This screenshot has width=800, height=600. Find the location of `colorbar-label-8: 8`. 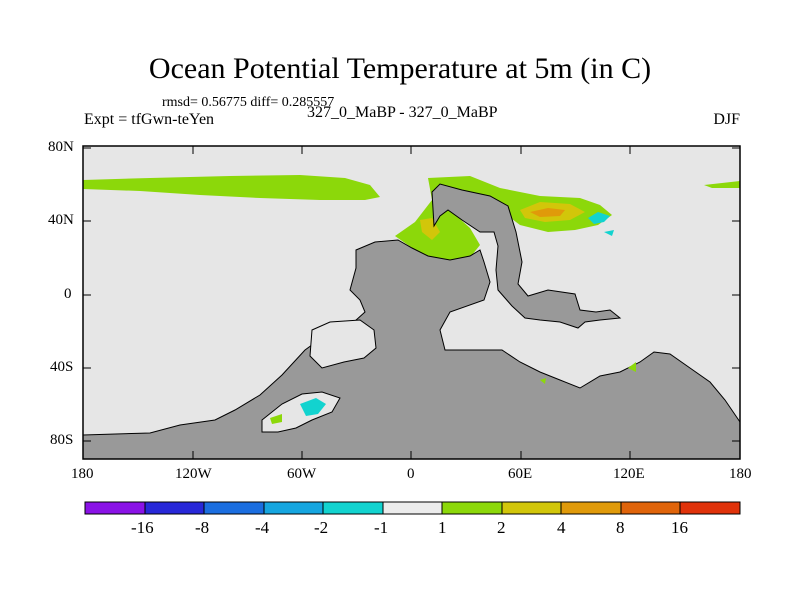

colorbar-label-8: 8 is located at coordinates (620, 527).